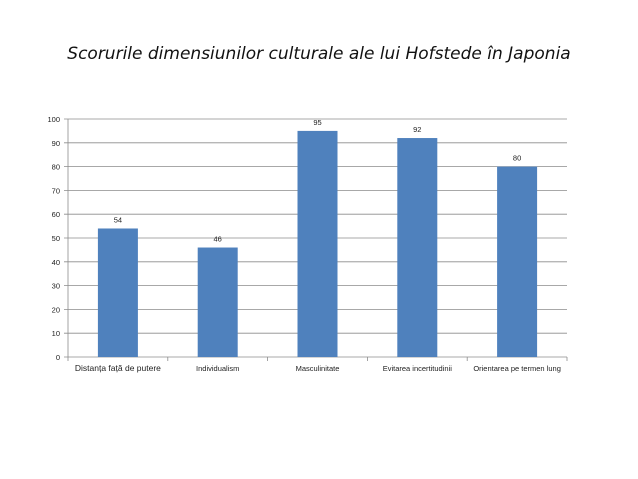 Image resolution: width=638 pixels, height=479 pixels. I want to click on y-tick-label: 90, so click(56, 143).